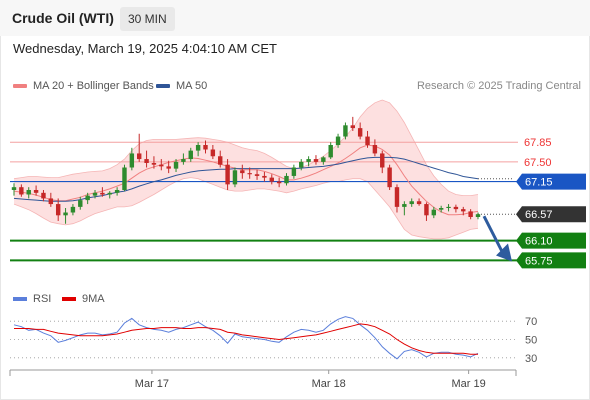  What do you see at coordinates (329, 384) in the screenshot?
I see `x-label-Mar 18: Mar 18` at bounding box center [329, 384].